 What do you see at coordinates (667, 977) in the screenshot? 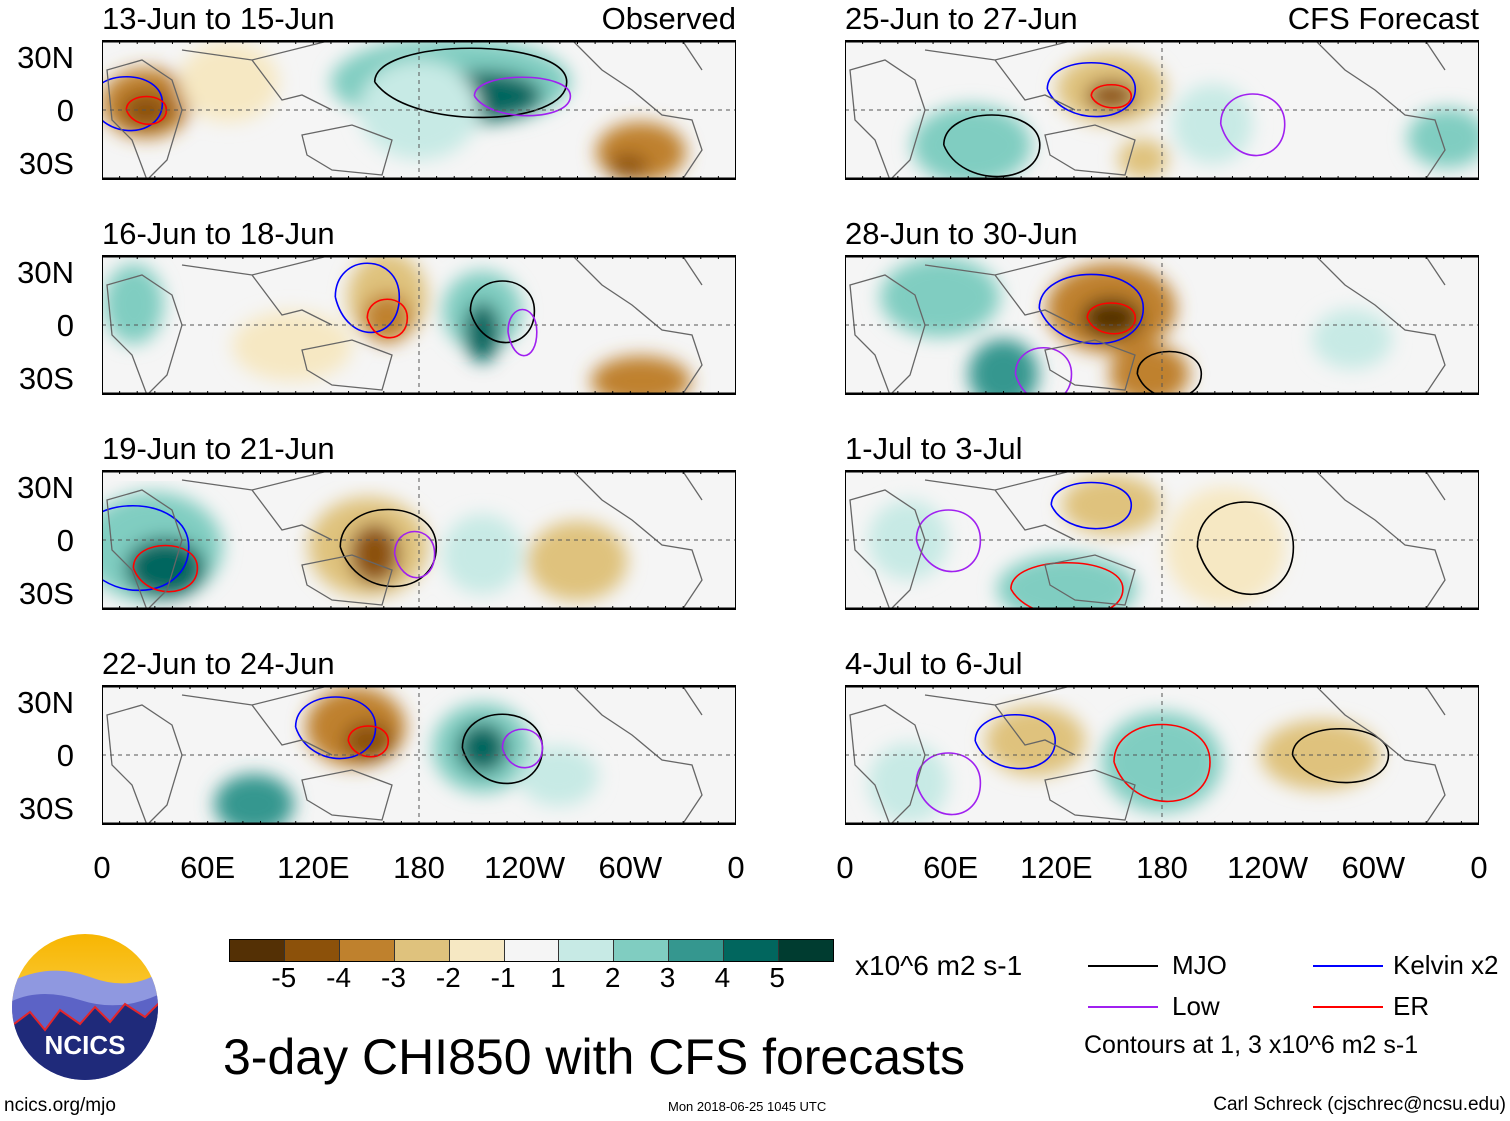
I see `colorbar-label: 3` at bounding box center [667, 977].